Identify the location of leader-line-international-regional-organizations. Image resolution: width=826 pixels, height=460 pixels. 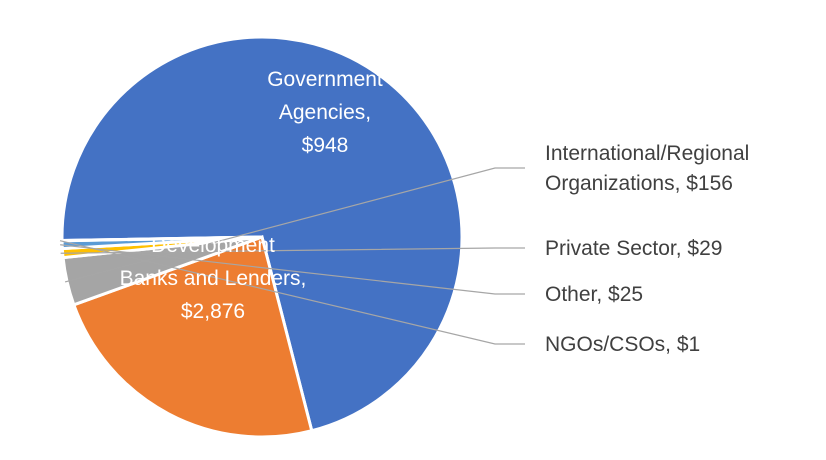
(294, 225).